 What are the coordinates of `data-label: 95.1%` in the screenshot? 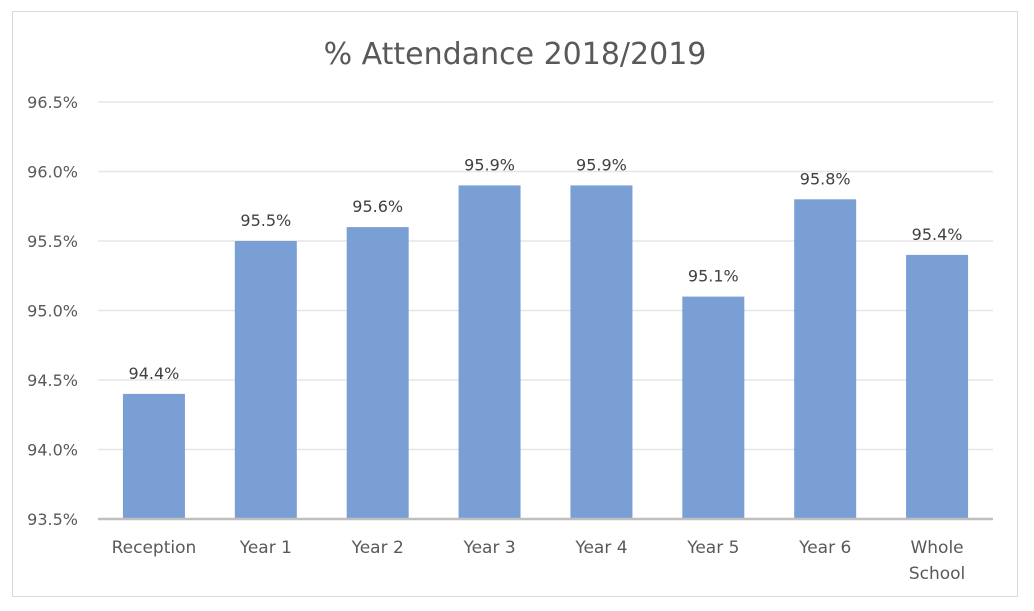 It's located at (713, 276).